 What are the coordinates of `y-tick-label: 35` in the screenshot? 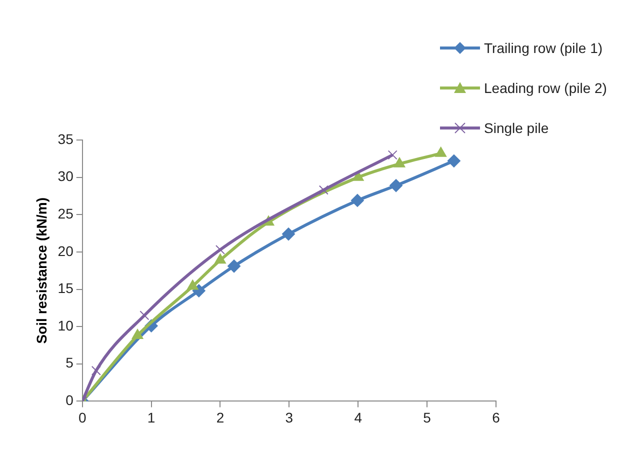 It's located at (66, 138).